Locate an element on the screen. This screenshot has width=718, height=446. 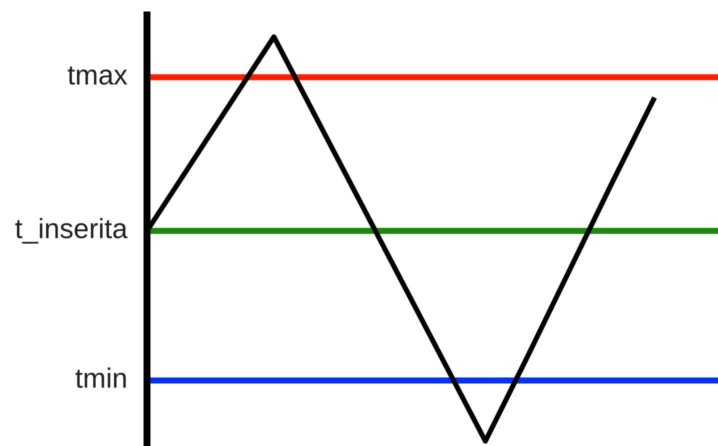
ref-line-label: t_inserita is located at coordinates (71, 231).